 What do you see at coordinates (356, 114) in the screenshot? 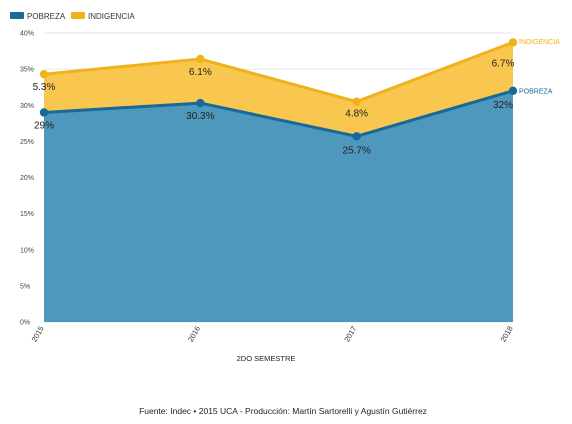
I see `data-label-indigencia: 4.8%` at bounding box center [356, 114].